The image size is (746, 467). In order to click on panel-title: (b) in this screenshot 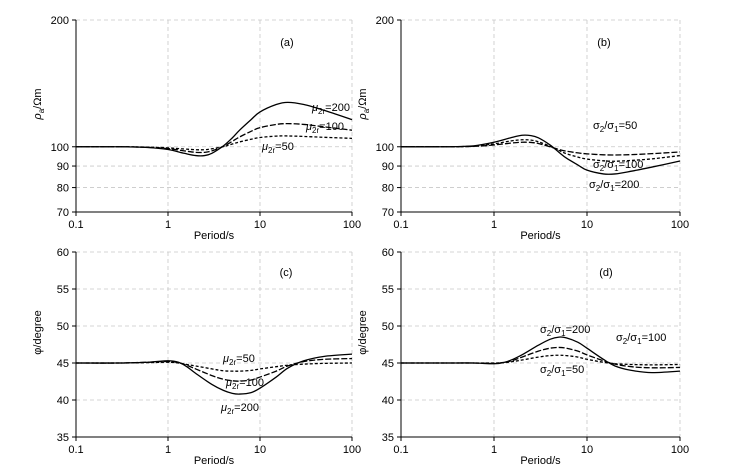, I will do `click(603, 43)`.